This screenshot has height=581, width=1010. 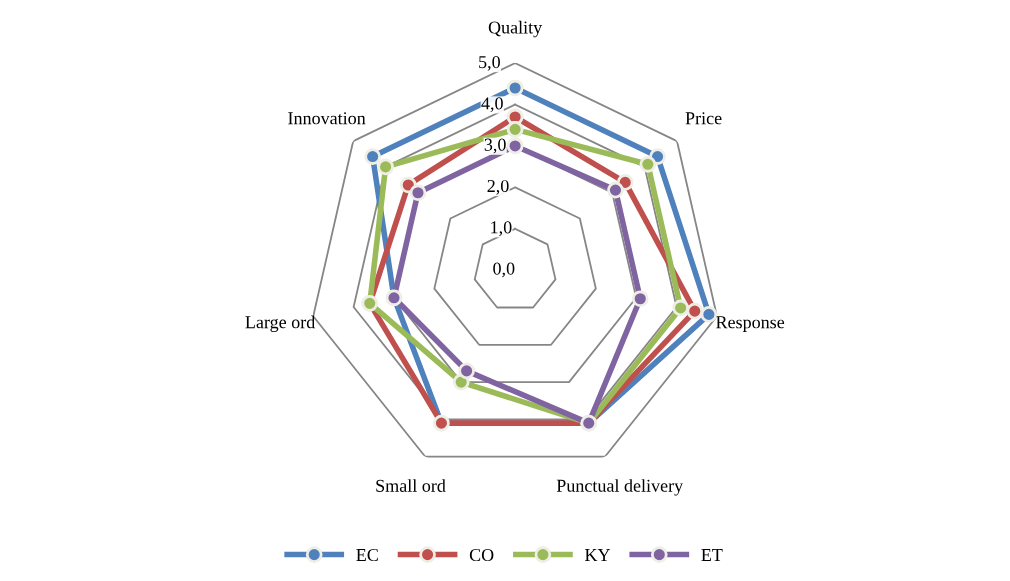 I want to click on spoke-label: Large ord, so click(x=280, y=324).